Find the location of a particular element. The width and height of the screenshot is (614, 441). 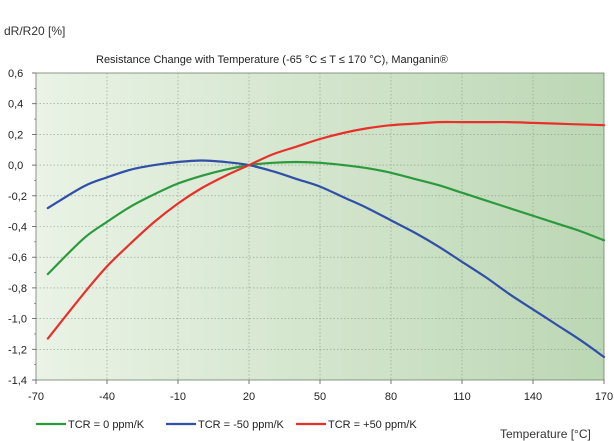

y-axis-label: dR/R20 [%] is located at coordinates (34, 31).